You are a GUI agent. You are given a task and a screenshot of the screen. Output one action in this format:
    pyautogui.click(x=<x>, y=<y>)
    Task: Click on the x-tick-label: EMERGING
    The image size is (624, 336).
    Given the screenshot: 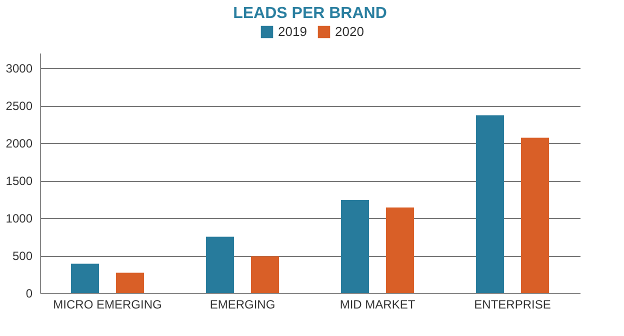 What is the action you would take?
    pyautogui.click(x=243, y=305)
    